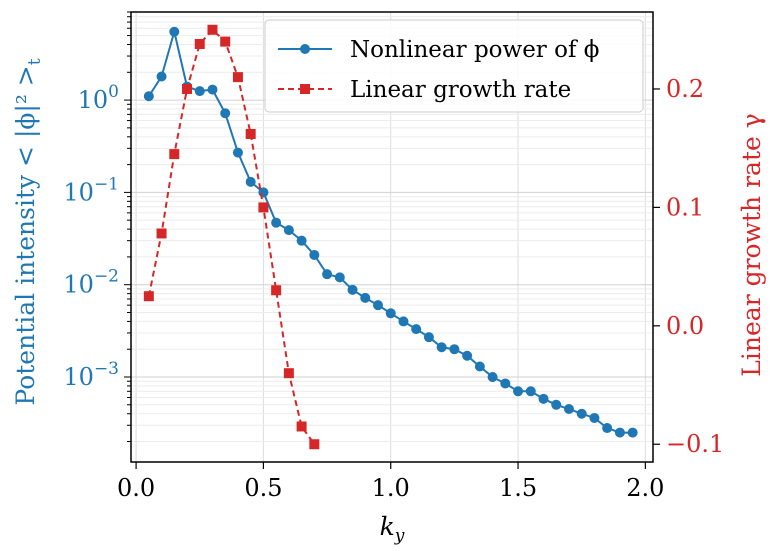 This screenshot has height=551, width=784. What do you see at coordinates (106, 184) in the screenshot?
I see `y-left-tick-exponent: −1` at bounding box center [106, 184].